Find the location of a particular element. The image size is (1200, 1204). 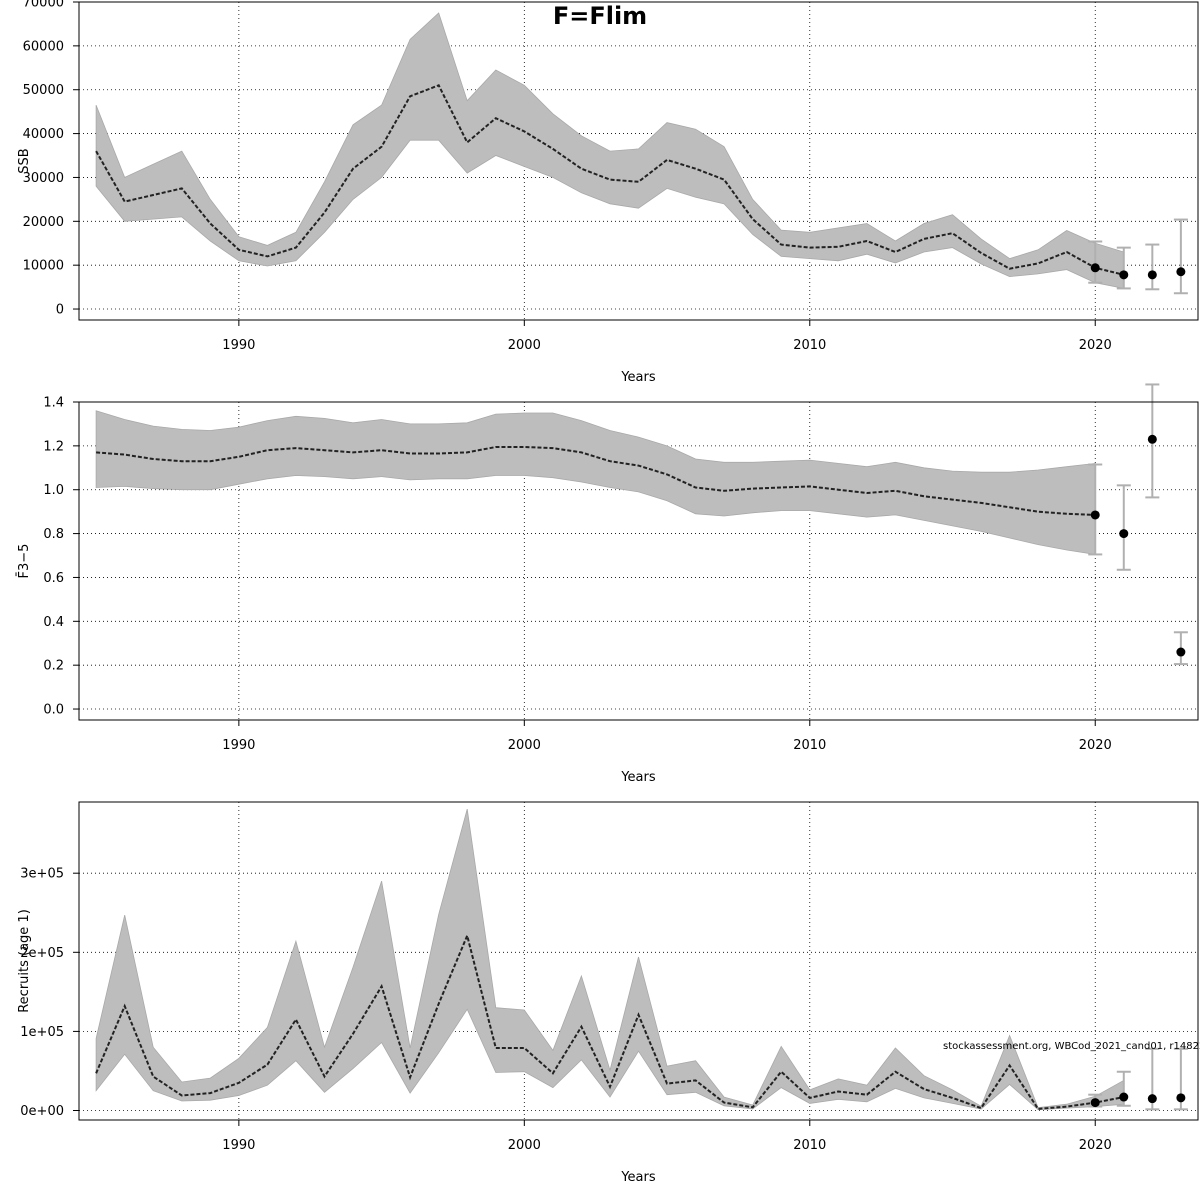

ssb-estimate-line is located at coordinates (610, 180).